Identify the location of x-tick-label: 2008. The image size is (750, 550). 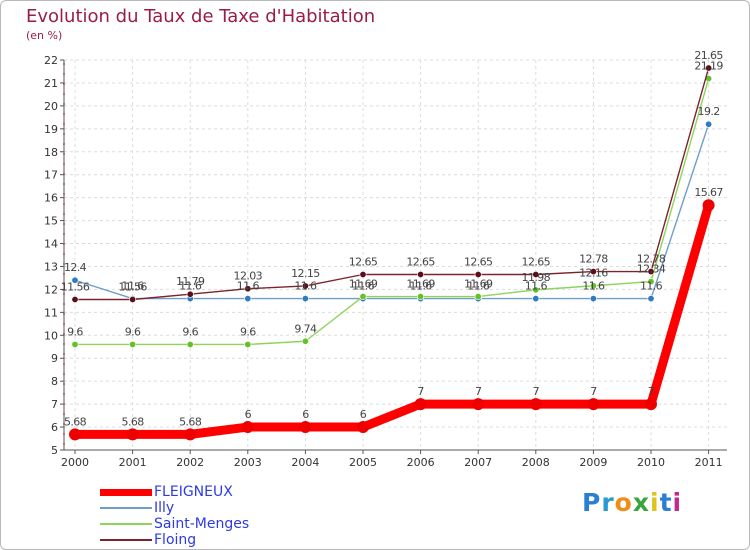
(536, 462).